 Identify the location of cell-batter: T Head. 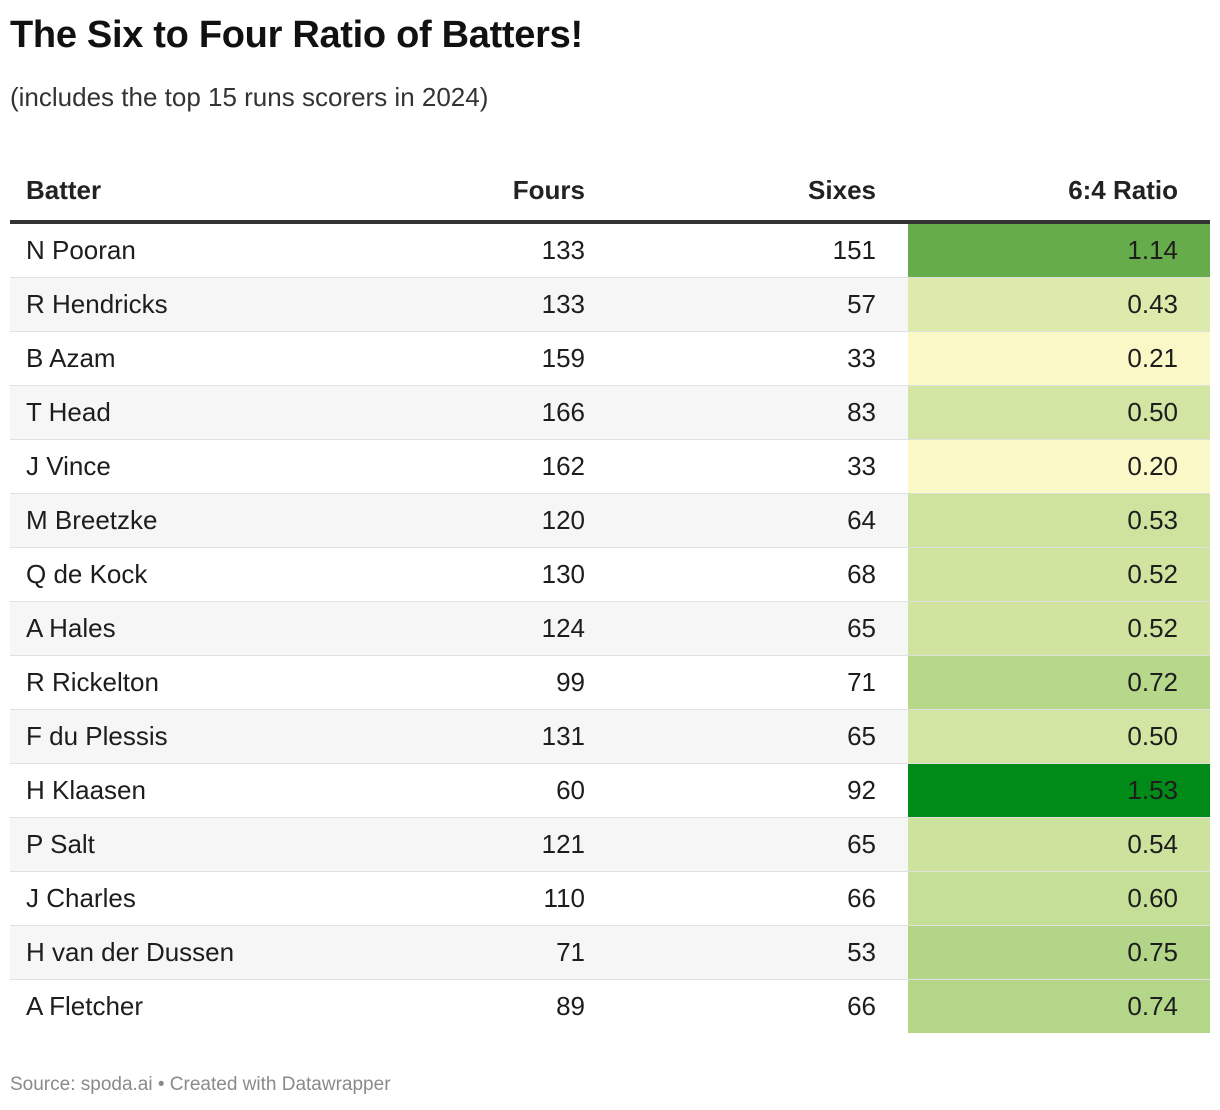
(160, 412).